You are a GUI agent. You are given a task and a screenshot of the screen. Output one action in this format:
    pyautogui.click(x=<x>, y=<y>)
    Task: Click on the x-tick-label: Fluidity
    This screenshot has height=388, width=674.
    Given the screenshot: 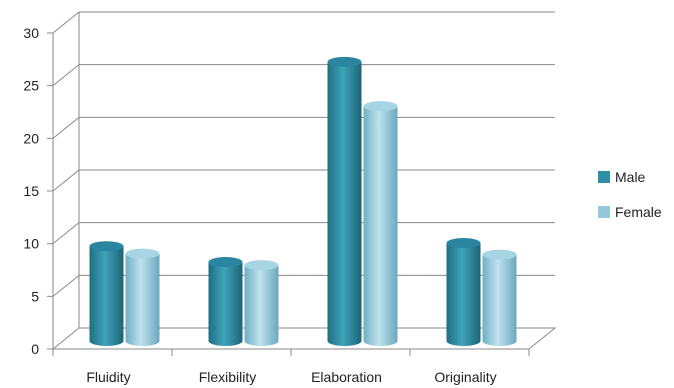 What is the action you would take?
    pyautogui.click(x=108, y=377)
    